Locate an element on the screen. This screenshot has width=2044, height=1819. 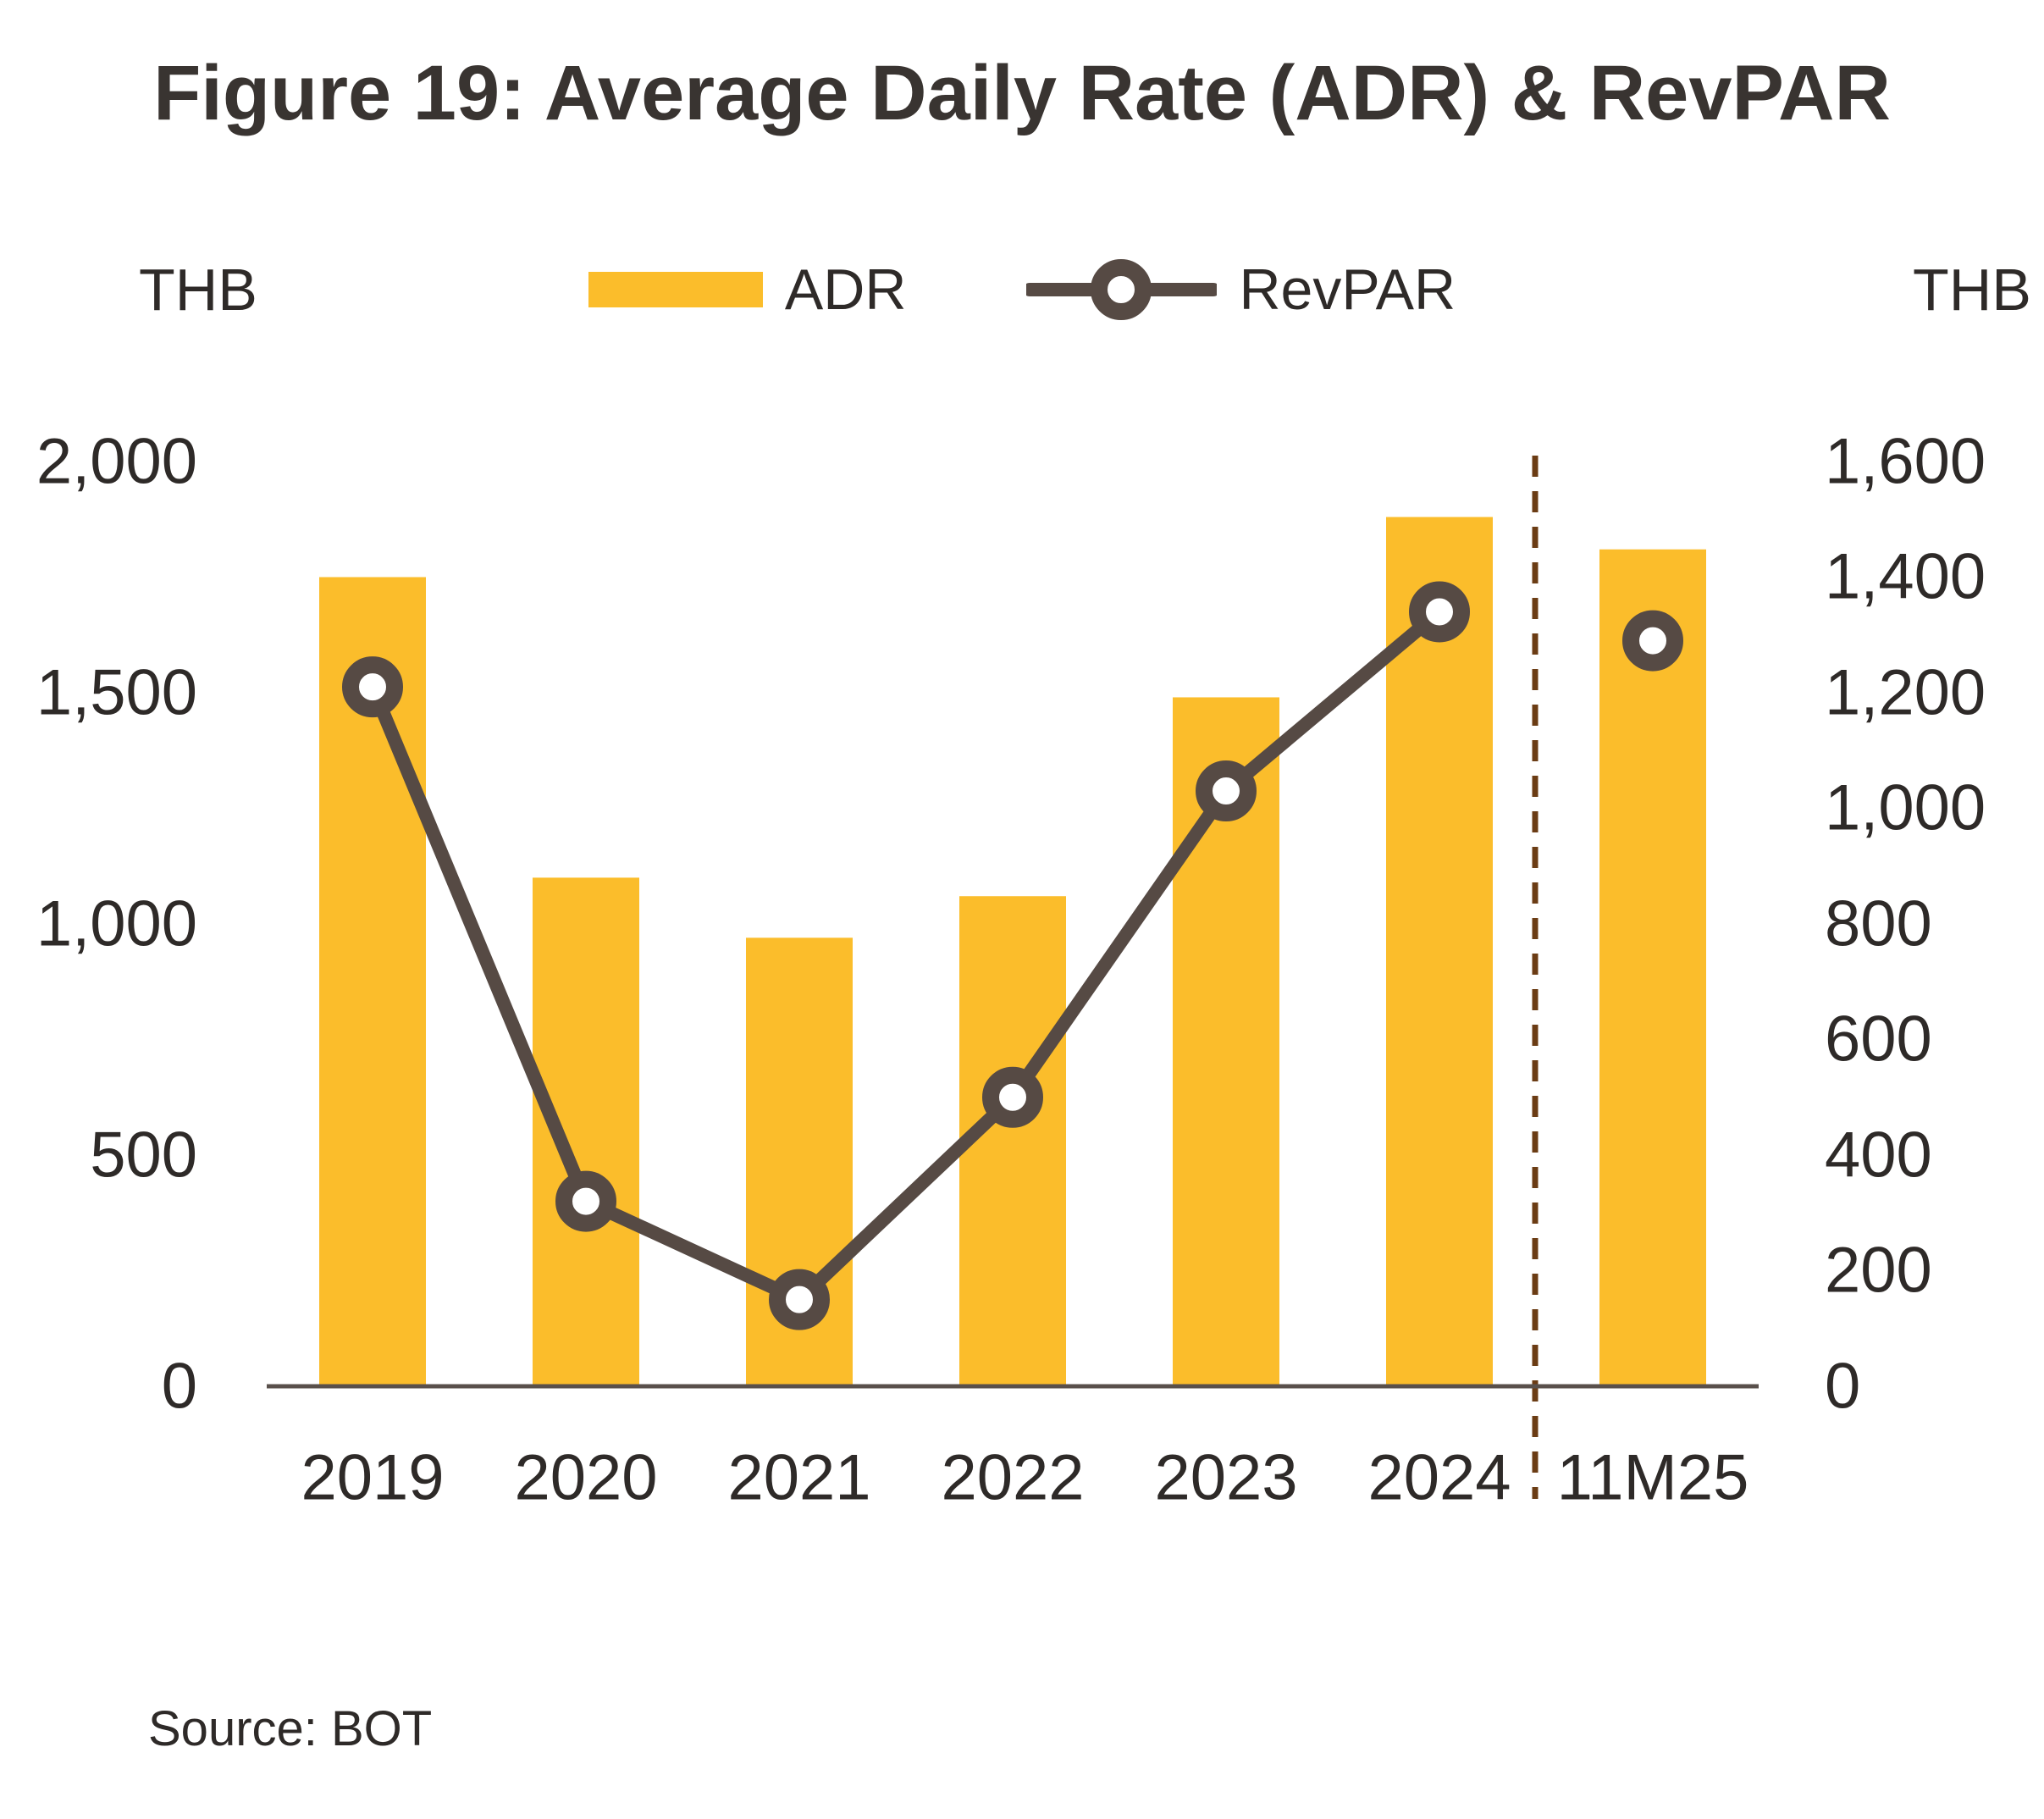
right-axis-tick: 600 is located at coordinates (1878, 1039).